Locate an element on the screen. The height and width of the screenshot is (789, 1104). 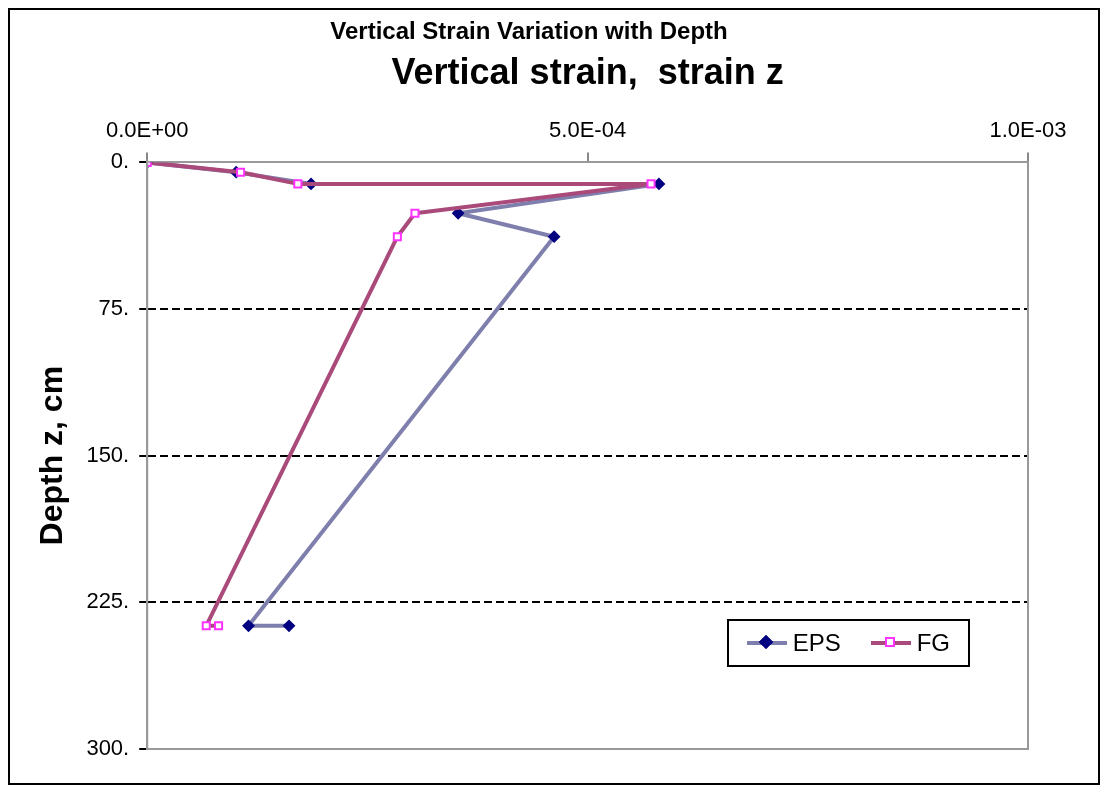
y-axis-title: Depth z, cm is located at coordinates (51, 455).